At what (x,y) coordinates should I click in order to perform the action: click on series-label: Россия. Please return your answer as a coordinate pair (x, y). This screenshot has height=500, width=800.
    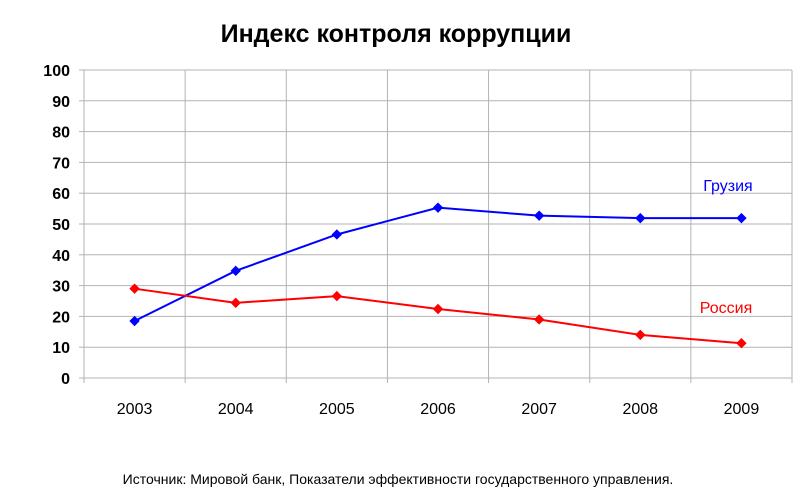
    Looking at the image, I should click on (726, 308).